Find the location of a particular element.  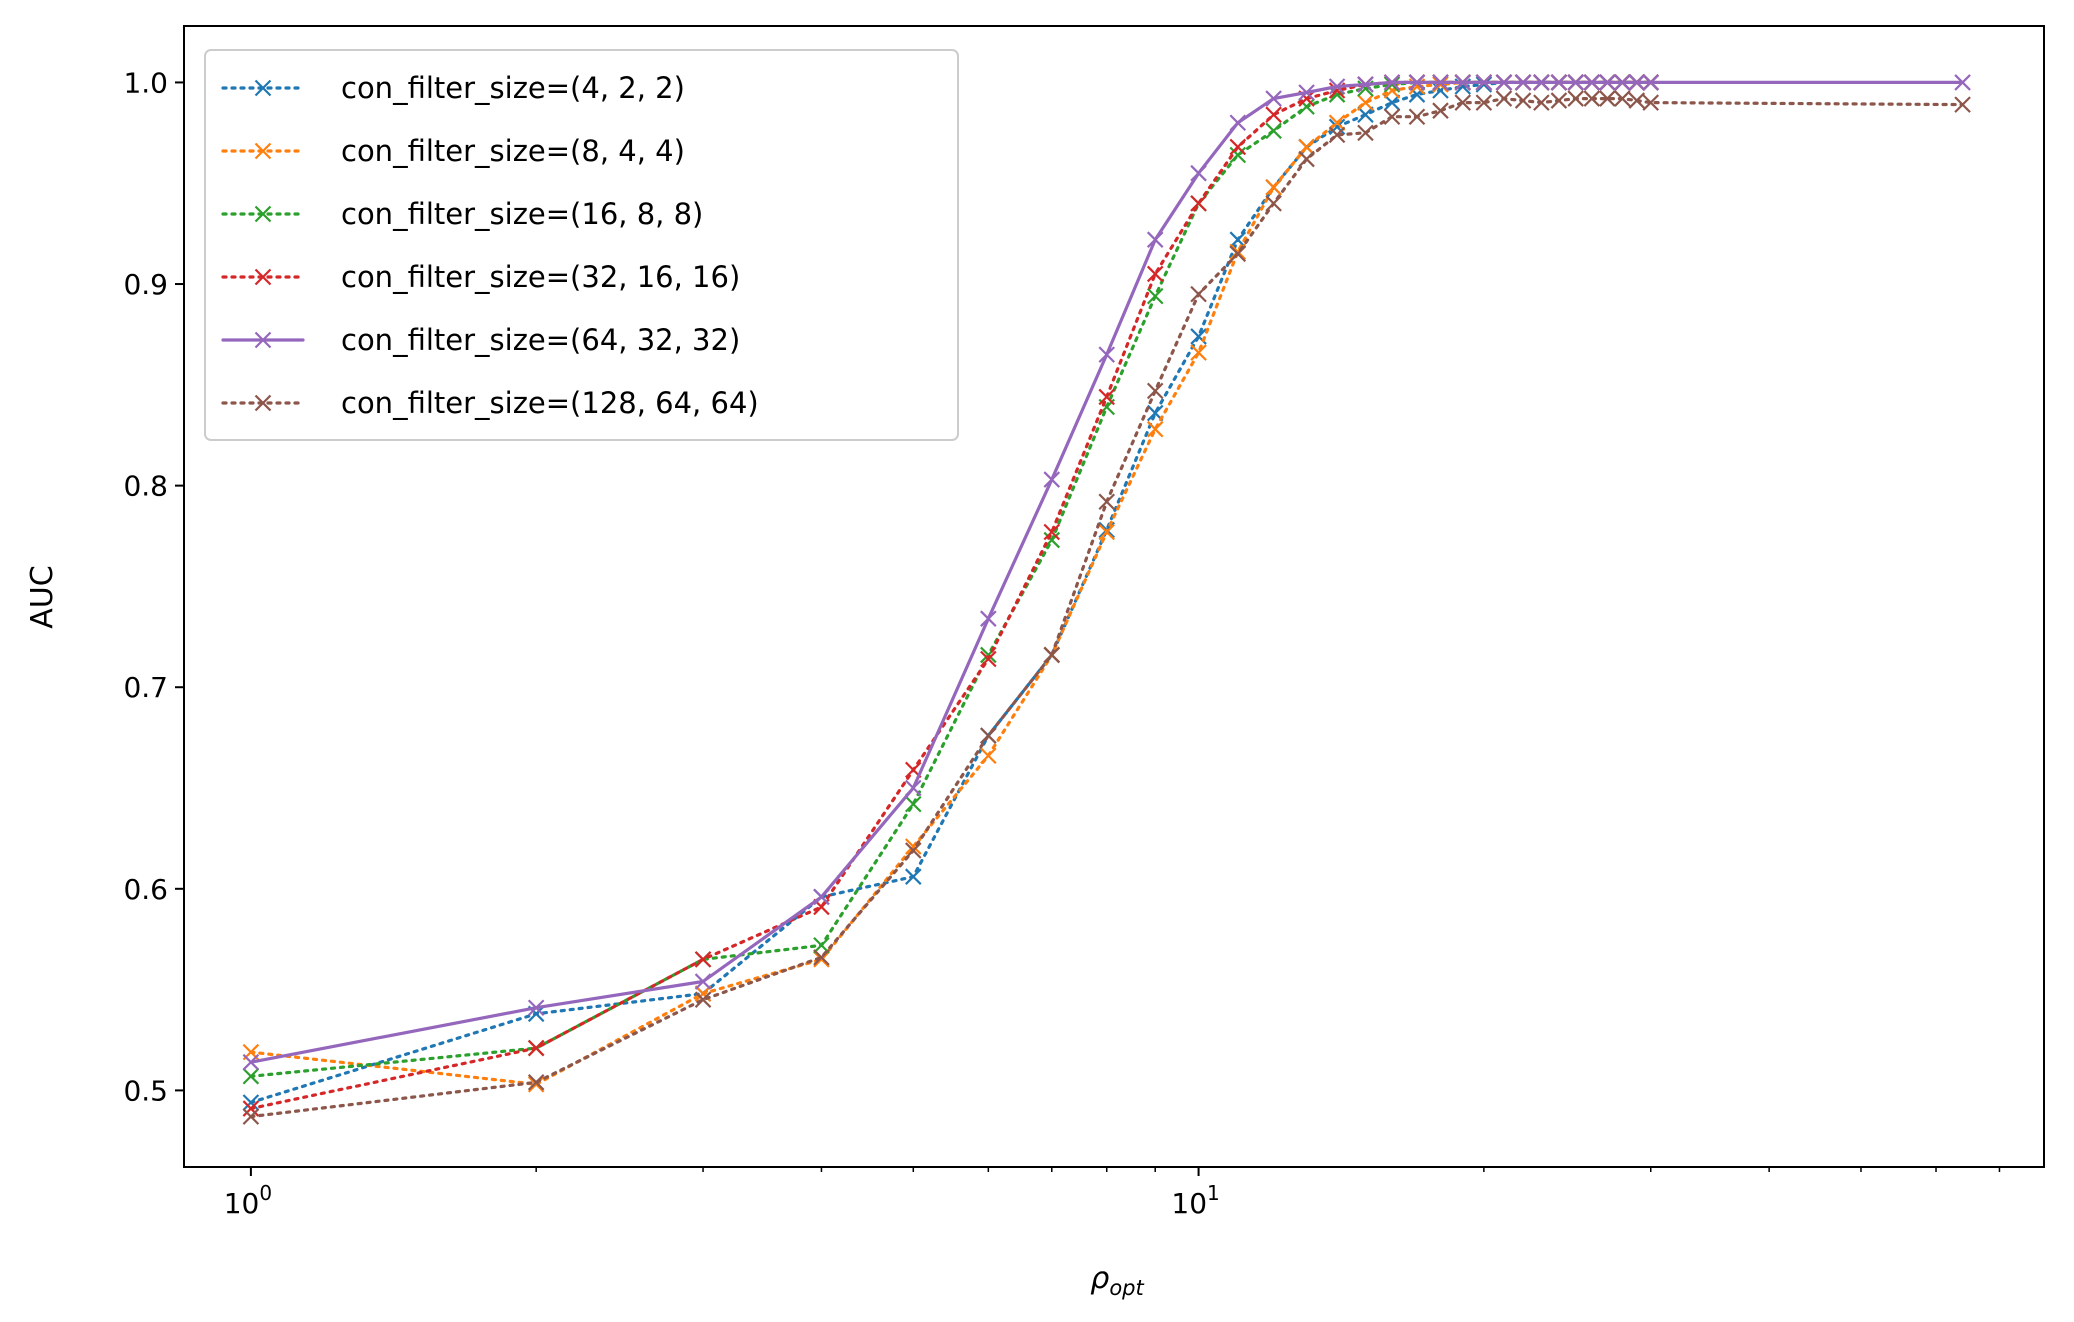

y-tick-label: 0.6 is located at coordinates (145, 889).